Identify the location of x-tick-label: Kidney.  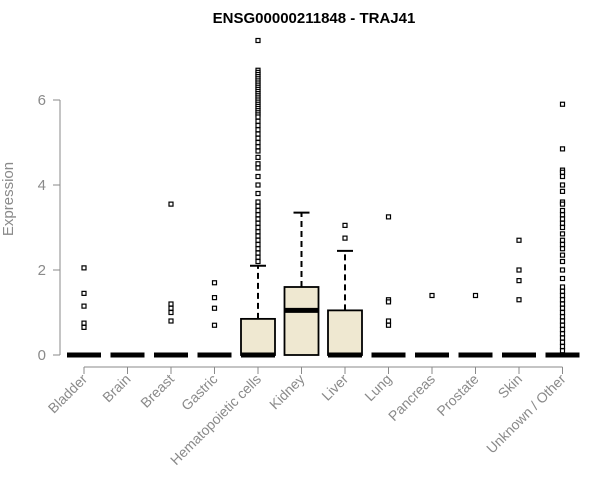
(287, 392).